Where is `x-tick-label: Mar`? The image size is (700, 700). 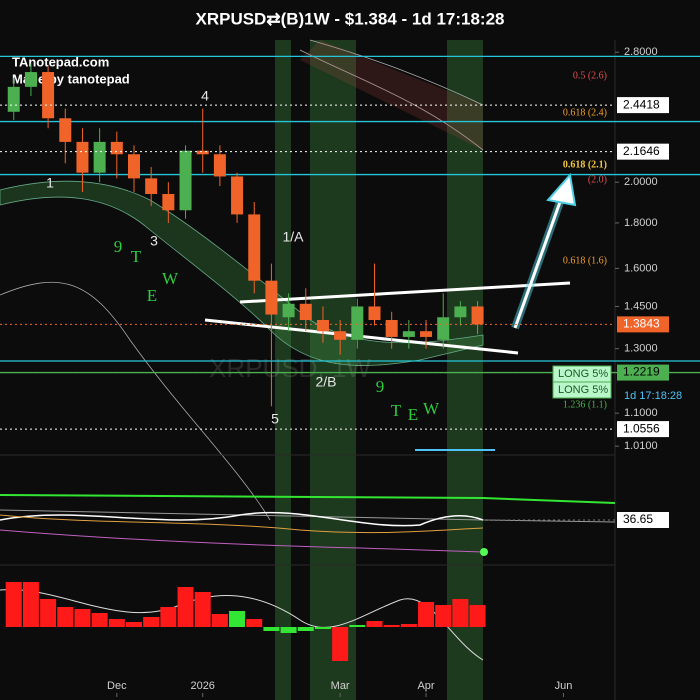 x-tick-label: Mar is located at coordinates (340, 686).